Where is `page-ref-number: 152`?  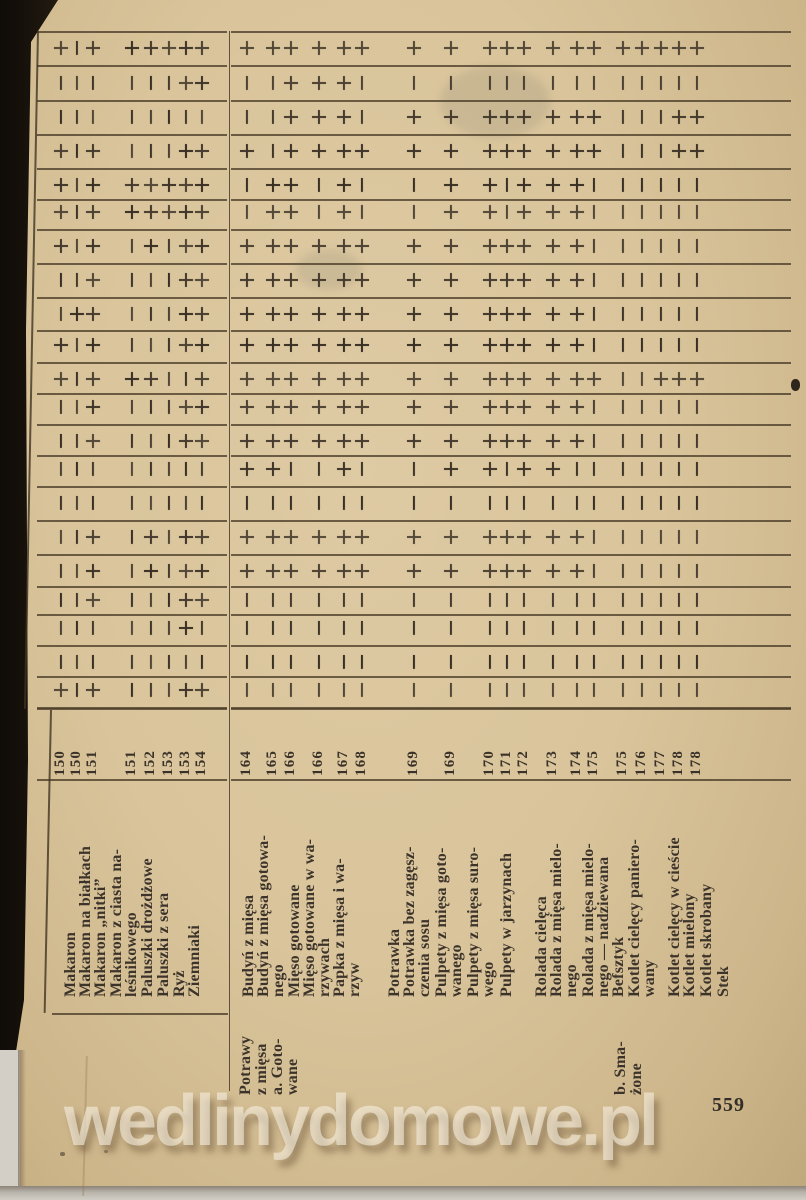 page-ref-number: 152 is located at coordinates (150, 762).